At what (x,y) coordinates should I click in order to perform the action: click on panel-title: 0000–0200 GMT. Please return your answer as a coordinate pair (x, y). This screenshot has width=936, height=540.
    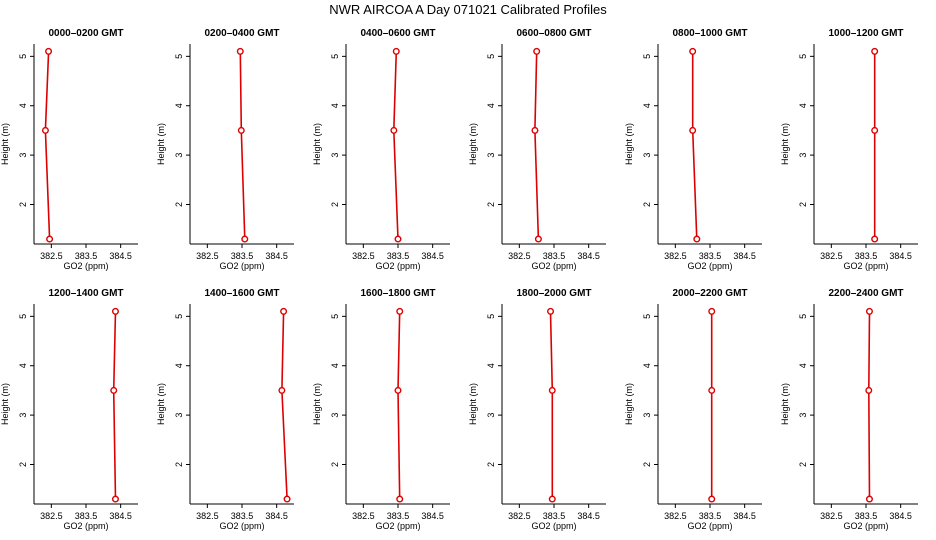
    Looking at the image, I should click on (85, 33).